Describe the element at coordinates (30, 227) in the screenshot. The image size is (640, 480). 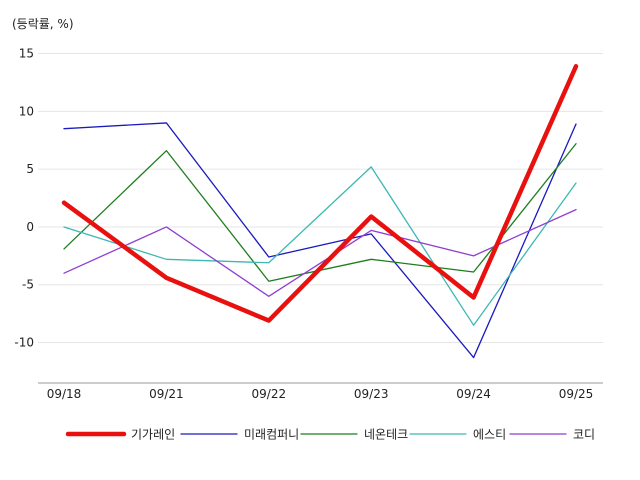
I see `y-tick-label: 0` at that location.